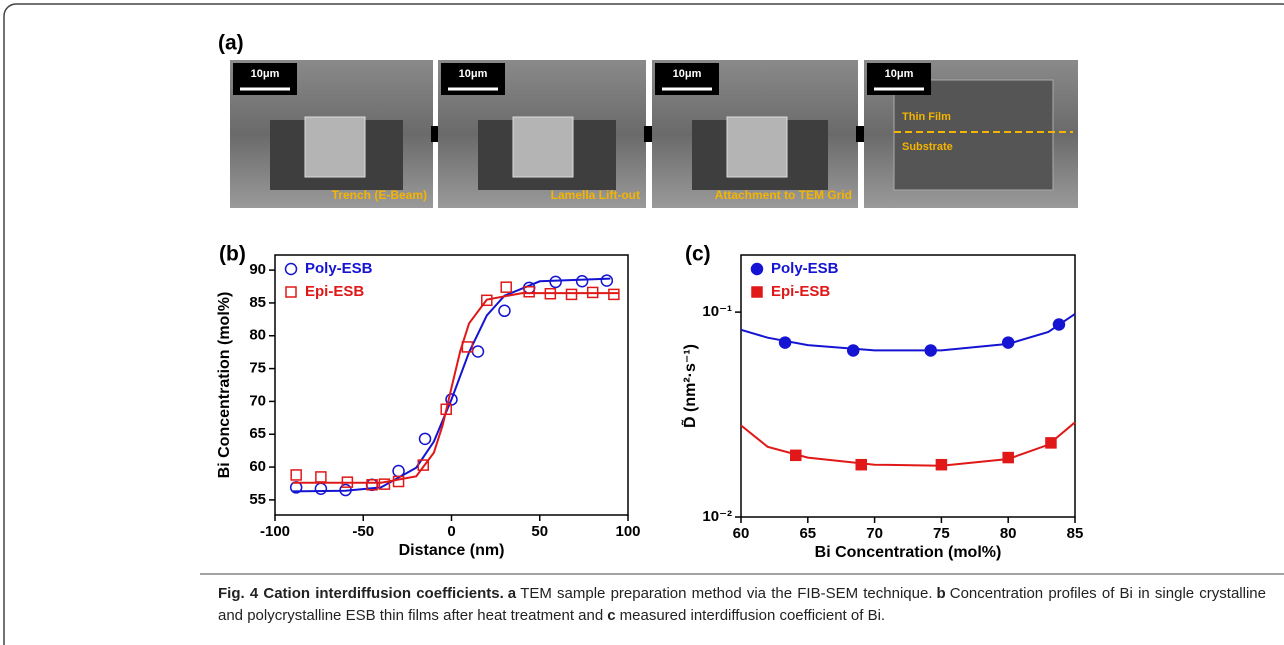 This screenshot has height=645, width=1284. What do you see at coordinates (257, 302) in the screenshot?
I see `y-tick-label: 85` at bounding box center [257, 302].